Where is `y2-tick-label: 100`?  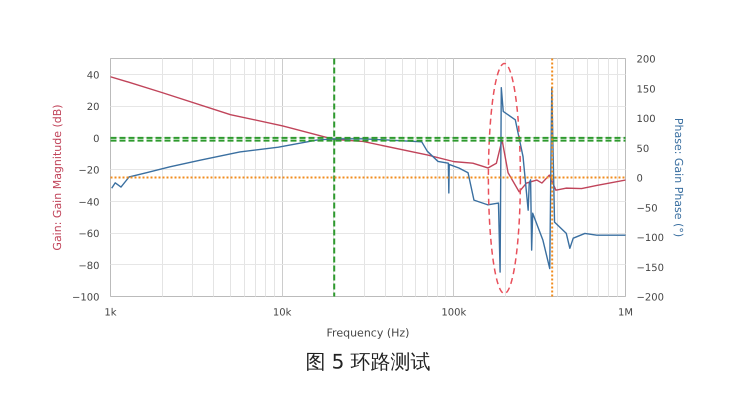 y2-tick-label: 100 is located at coordinates (646, 119).